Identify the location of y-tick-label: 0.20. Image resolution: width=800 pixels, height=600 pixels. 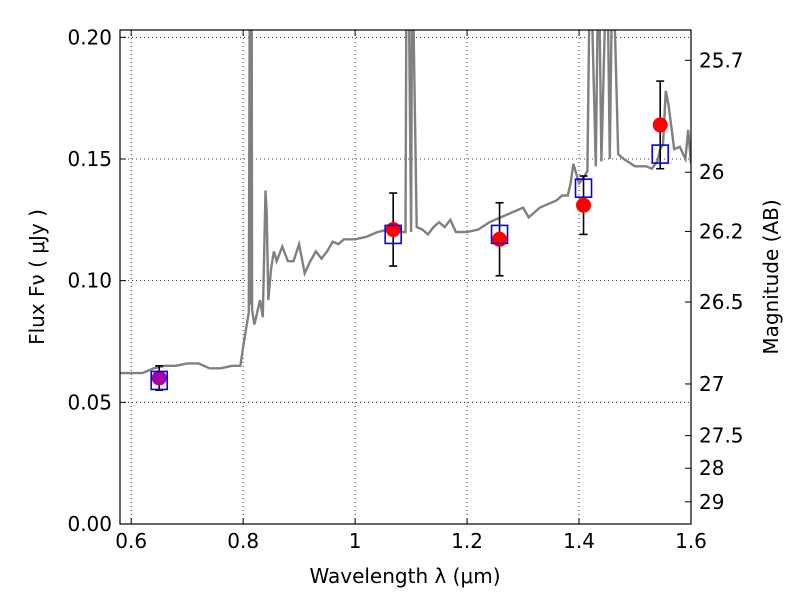
(89, 37).